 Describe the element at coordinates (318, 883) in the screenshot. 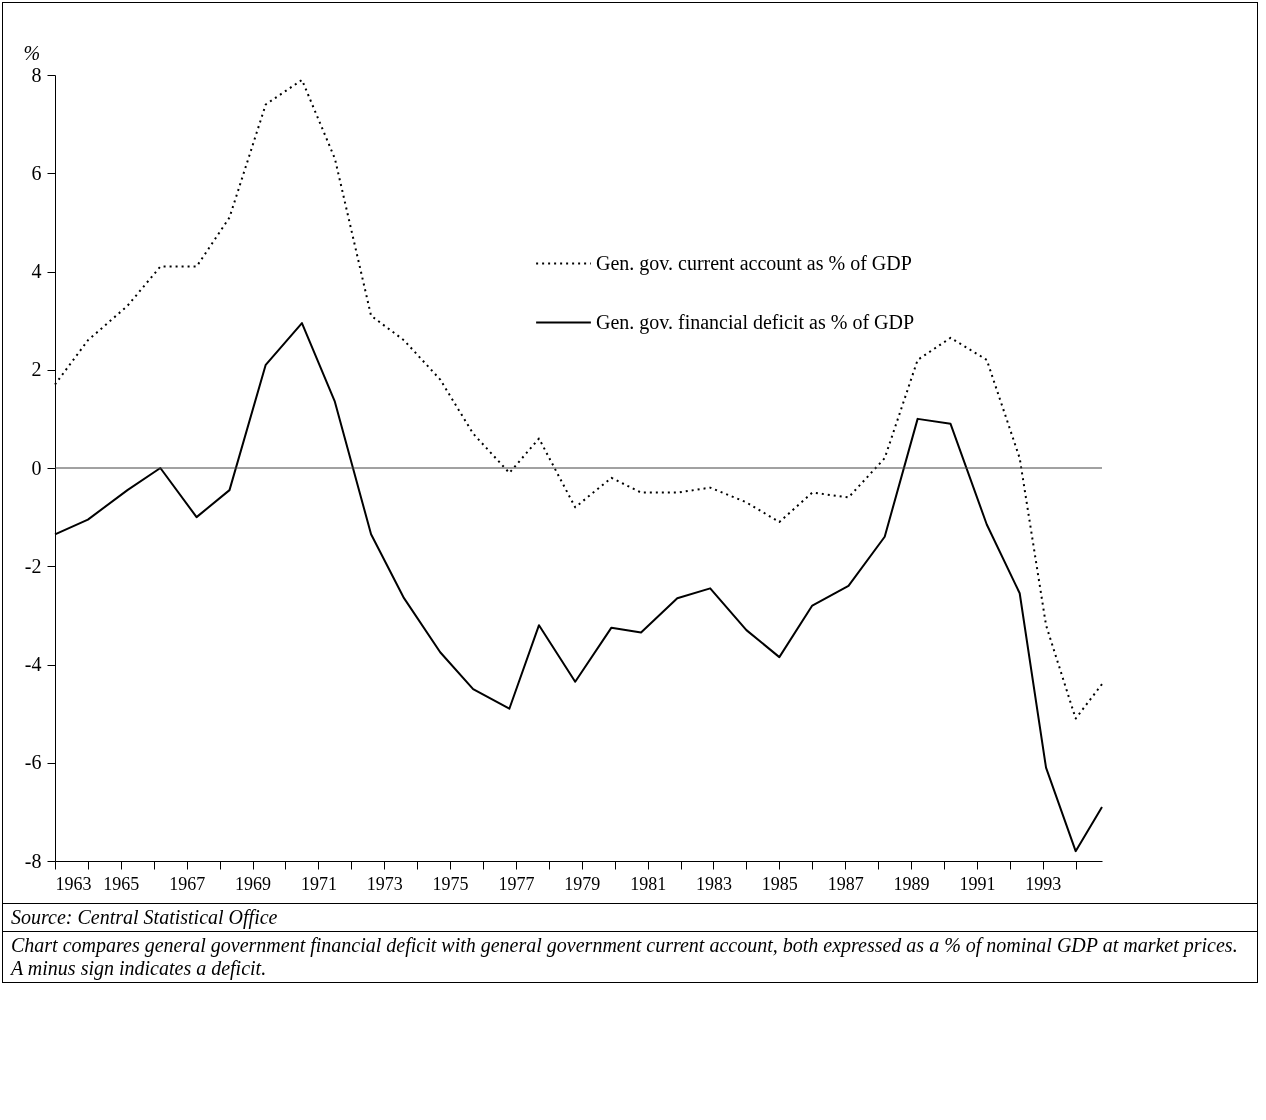

I see `x-tick-label: 1971` at that location.